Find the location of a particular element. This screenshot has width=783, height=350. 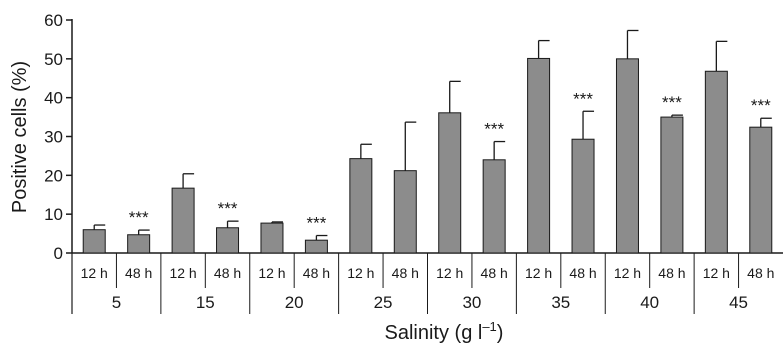

y-tick-label: 10 is located at coordinates (53, 214).